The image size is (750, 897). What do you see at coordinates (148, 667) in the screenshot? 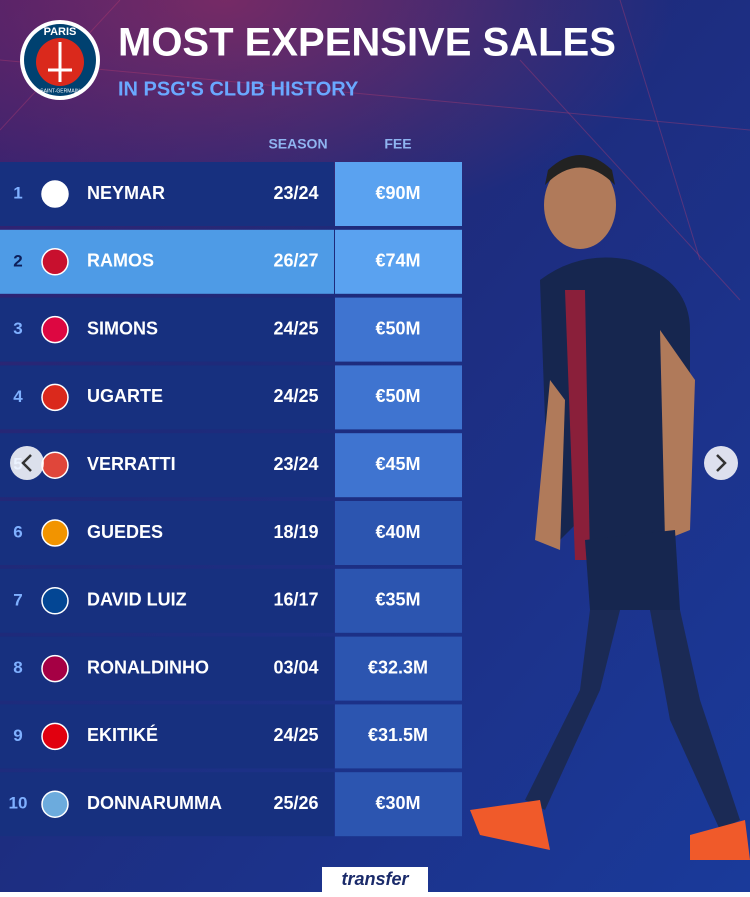
I see `player-name: RONALDINHO` at bounding box center [148, 667].